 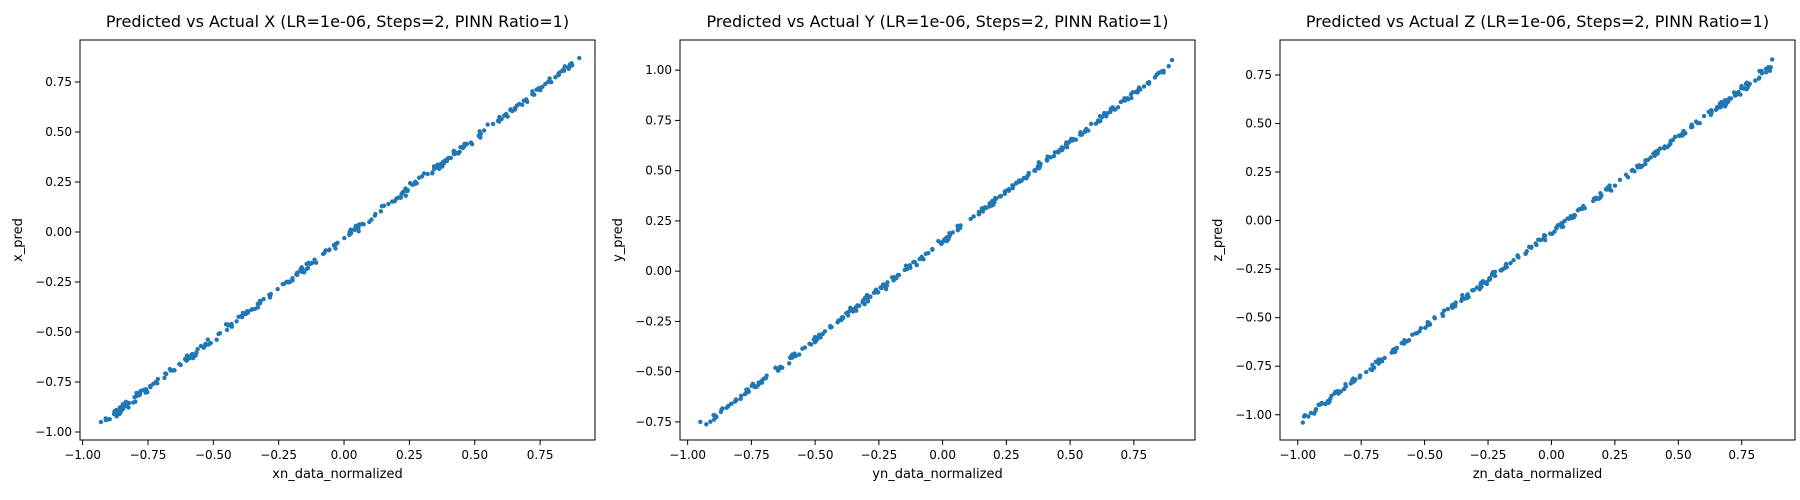 I want to click on y-tick-label: 0.50, so click(x=58, y=132).